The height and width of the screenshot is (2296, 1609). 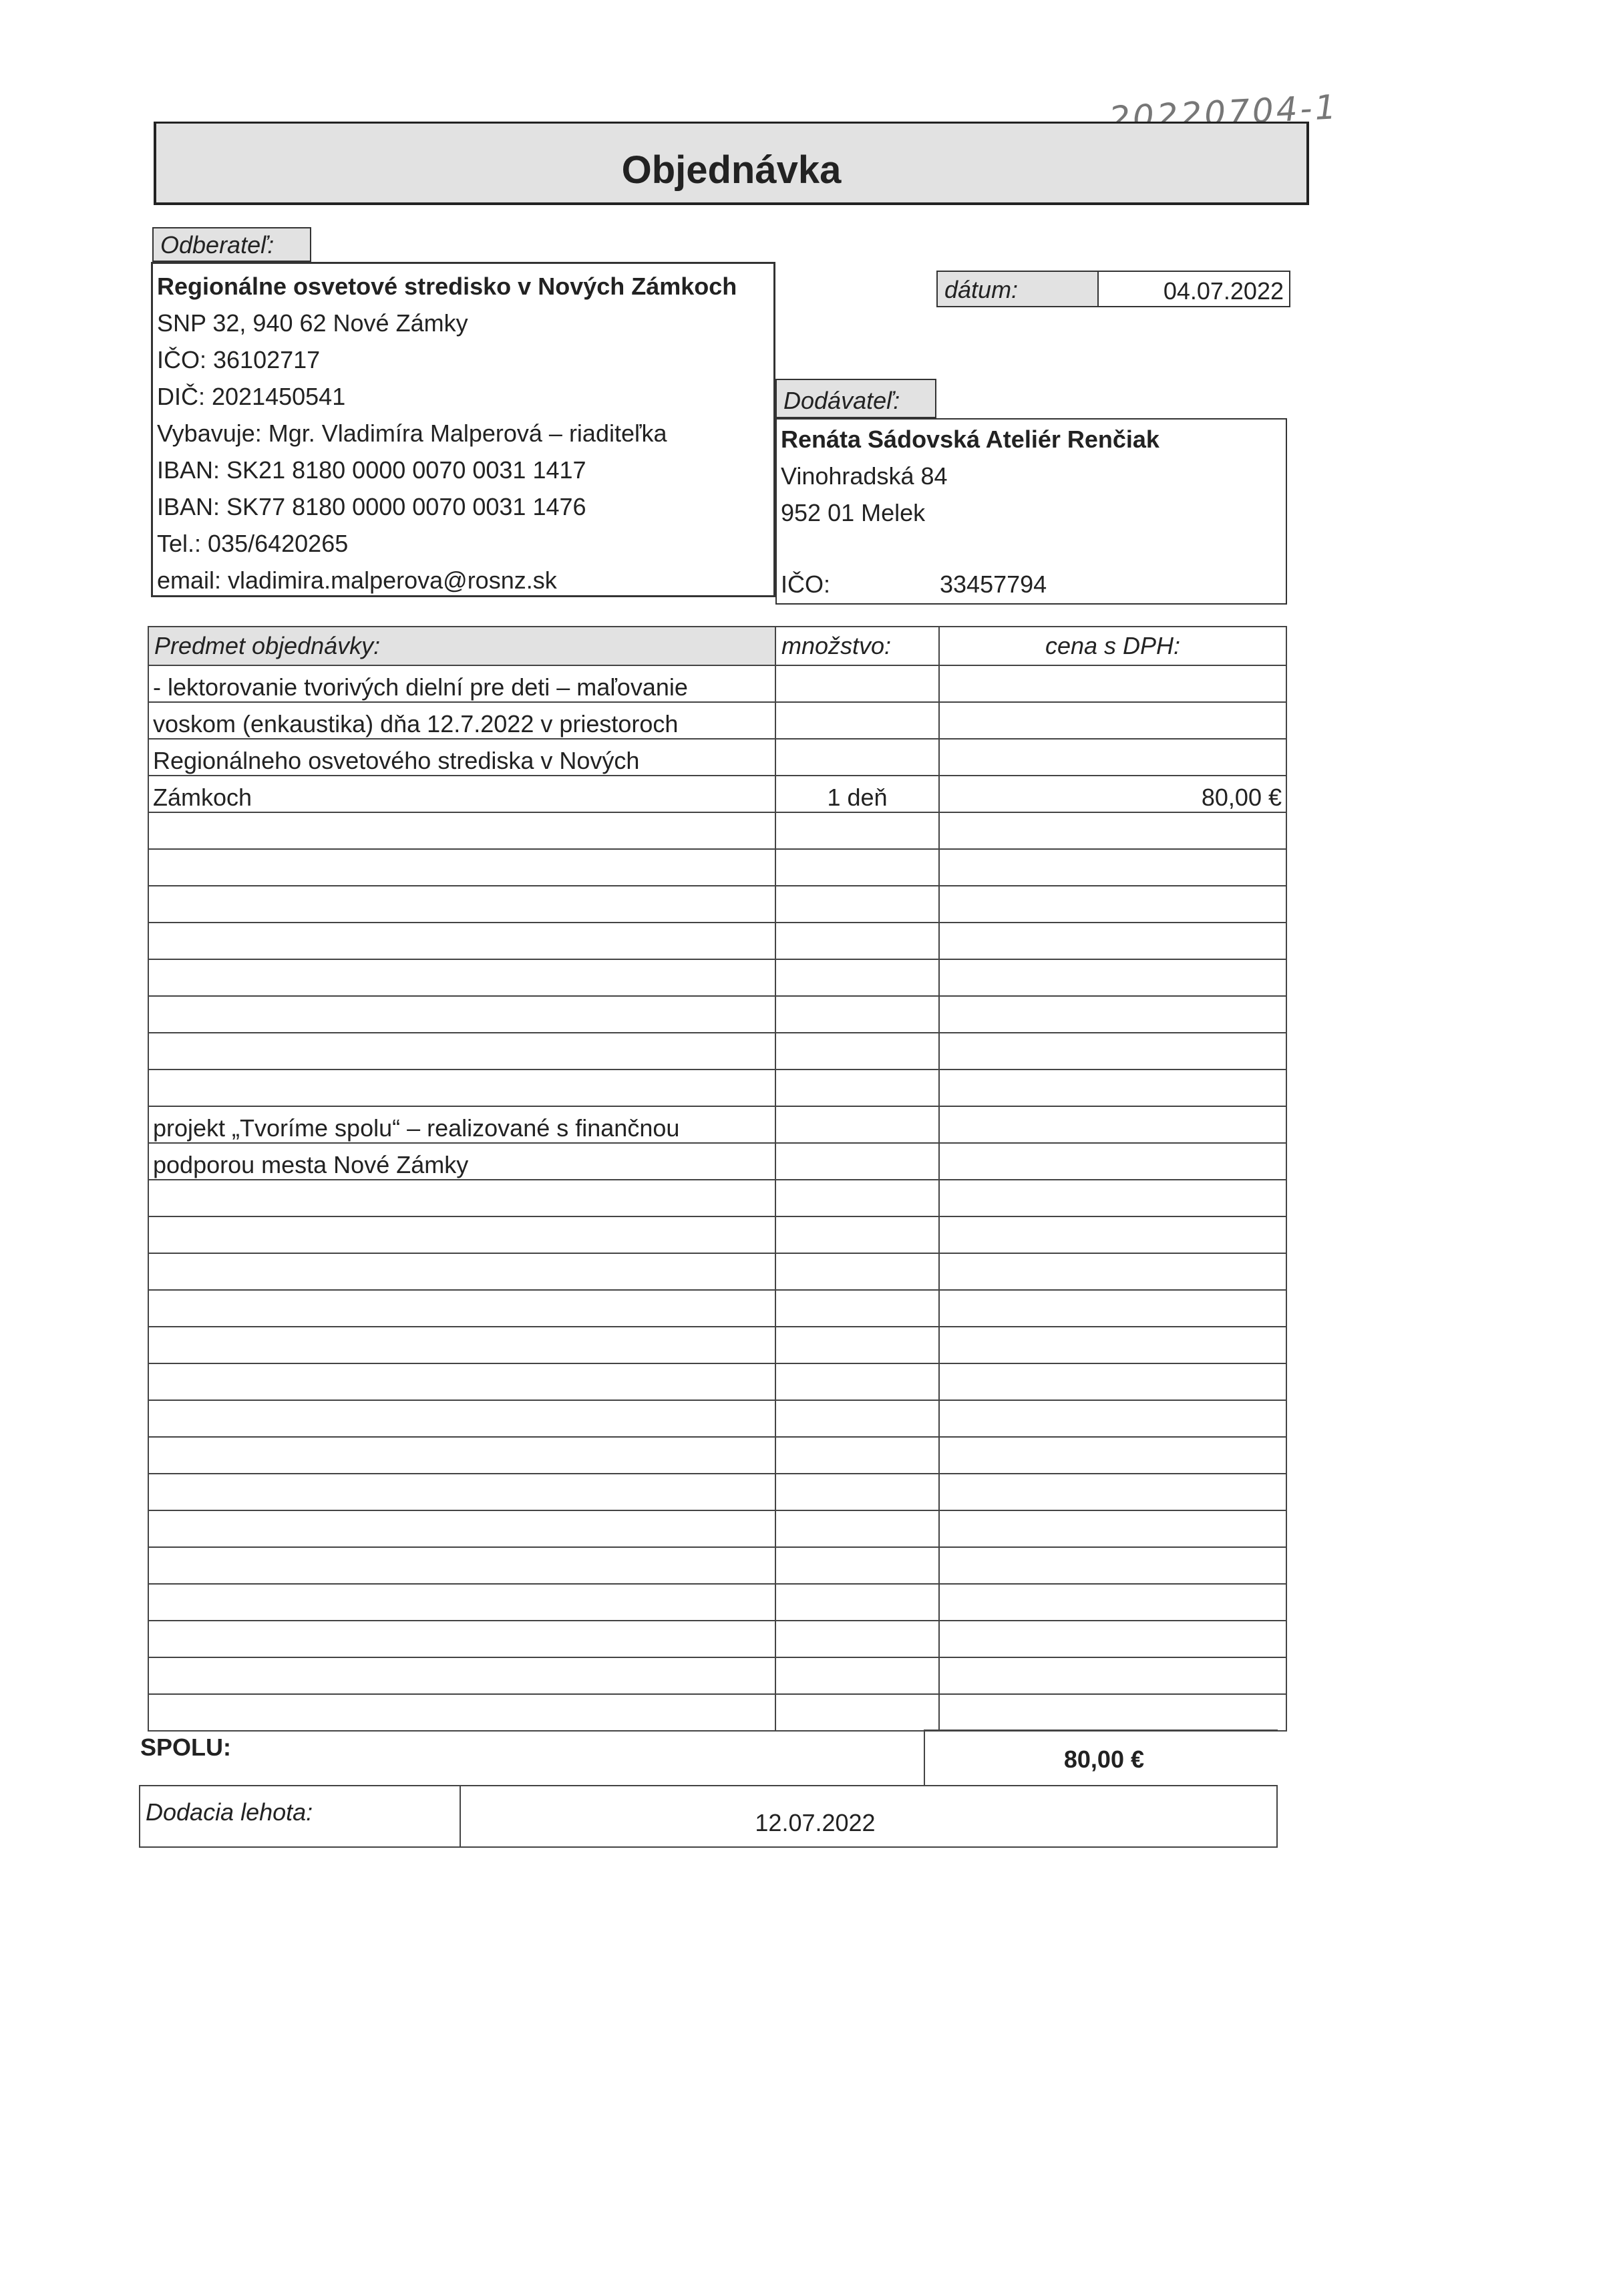 What do you see at coordinates (462, 1161) in the screenshot?
I see `cell-subject: podporou mesta Nové Zámky` at bounding box center [462, 1161].